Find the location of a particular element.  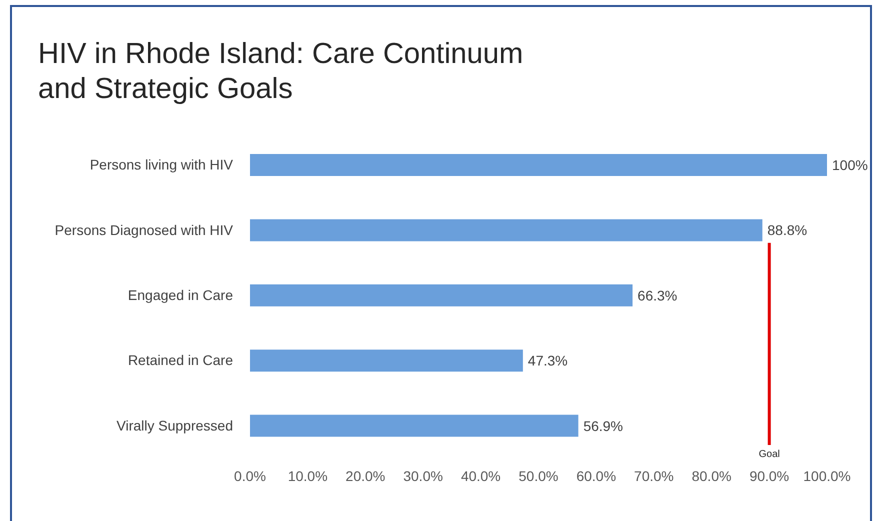

chart-title: HIV in Rhode Island: Care Continuum and Strategic Goals is located at coordinates (281, 72).